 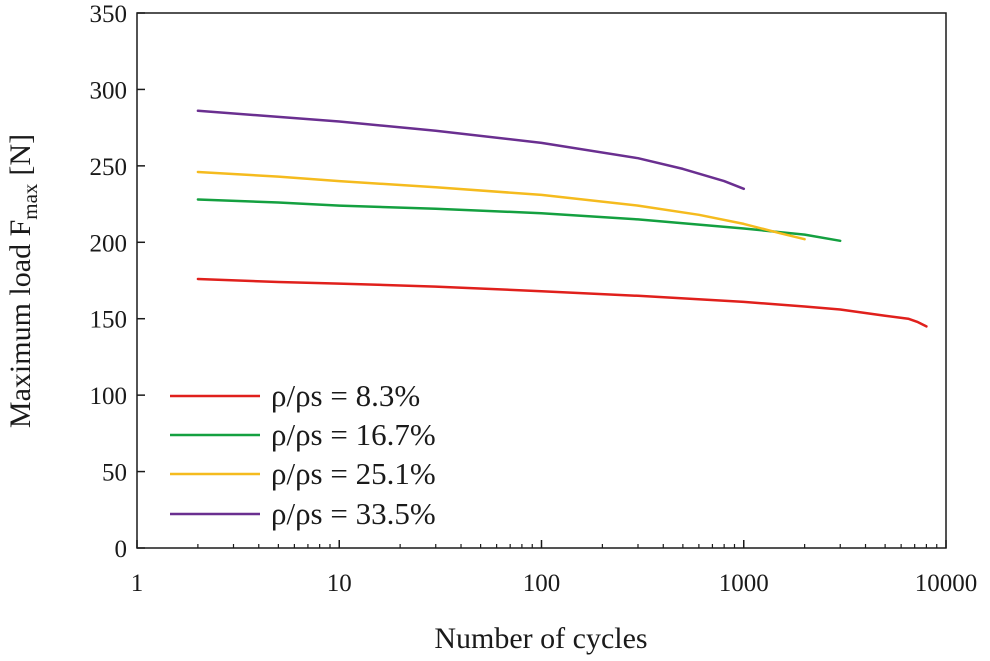 I want to click on y-axis-title: Maximum load Fmax [N], so click(x=23, y=281).